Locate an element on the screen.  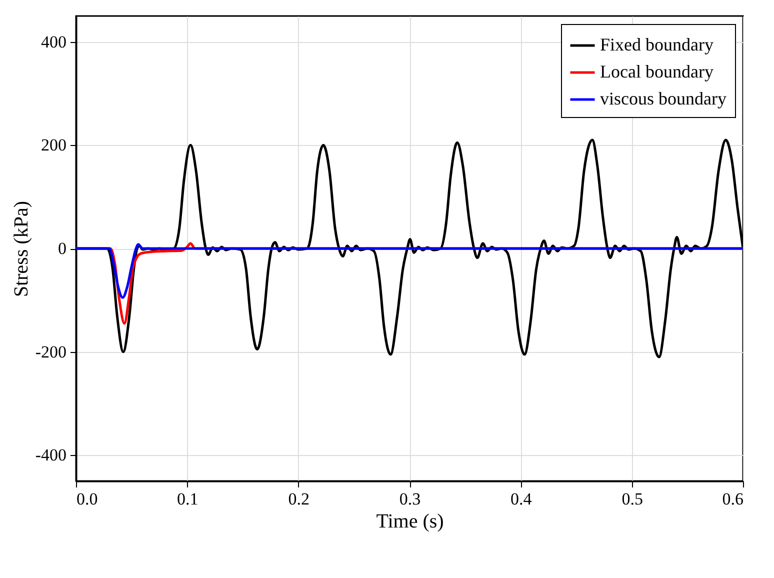
legend-label: Fixed boundary is located at coordinates (657, 44).